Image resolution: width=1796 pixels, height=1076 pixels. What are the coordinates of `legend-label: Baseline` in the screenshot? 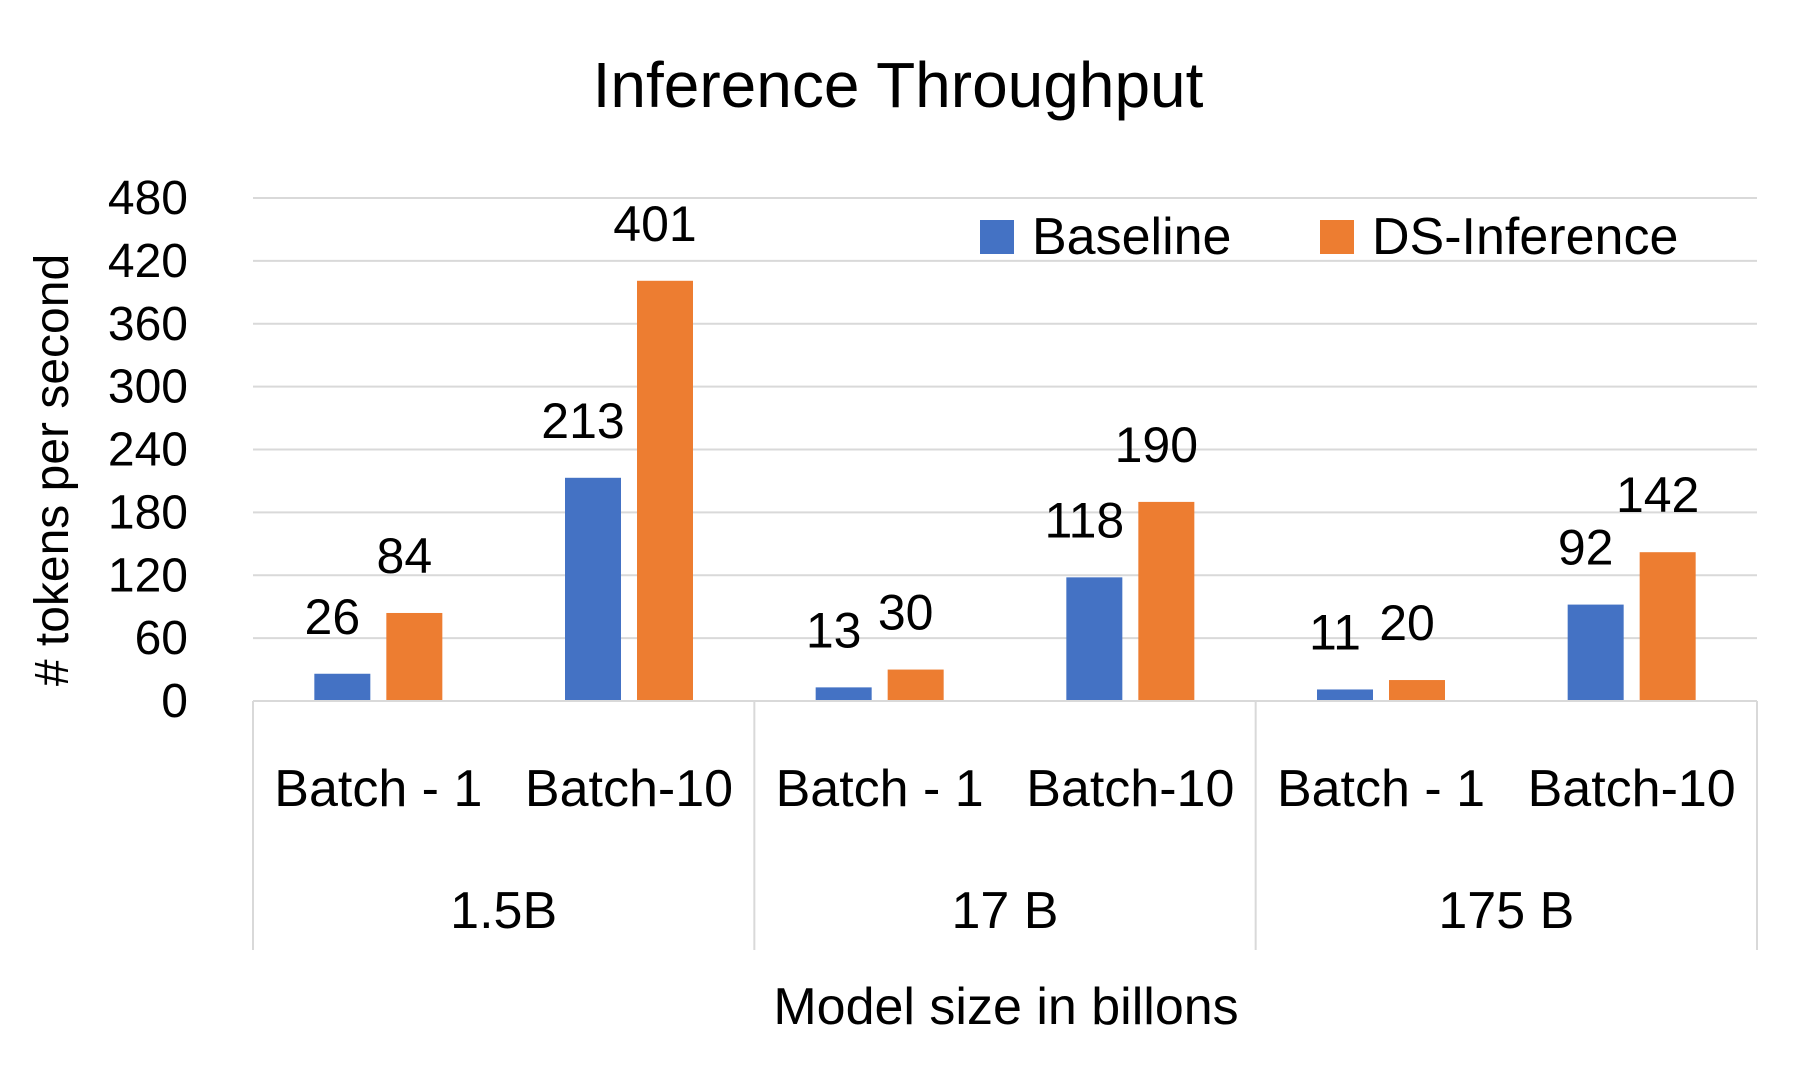 It's located at (1131, 237).